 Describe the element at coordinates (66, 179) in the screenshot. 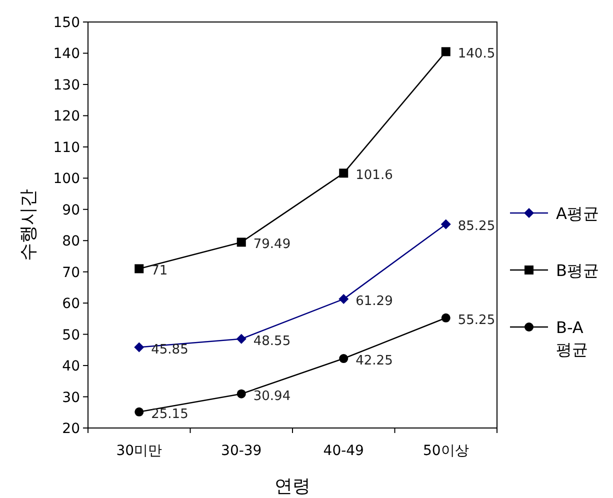

I see `y-tick-label: 100` at that location.